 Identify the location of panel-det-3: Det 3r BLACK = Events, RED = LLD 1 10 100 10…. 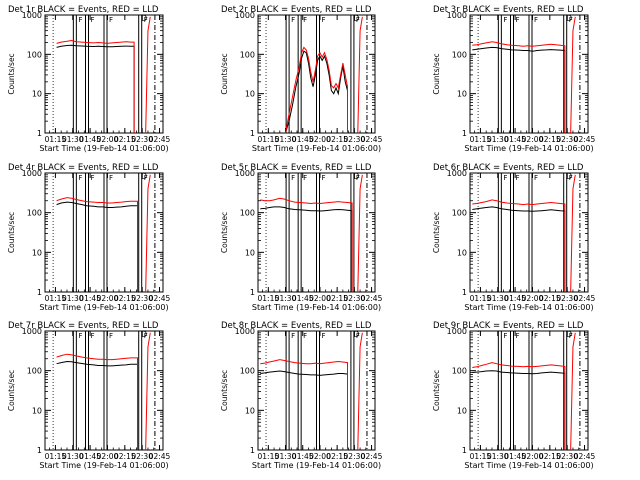
(514, 79).